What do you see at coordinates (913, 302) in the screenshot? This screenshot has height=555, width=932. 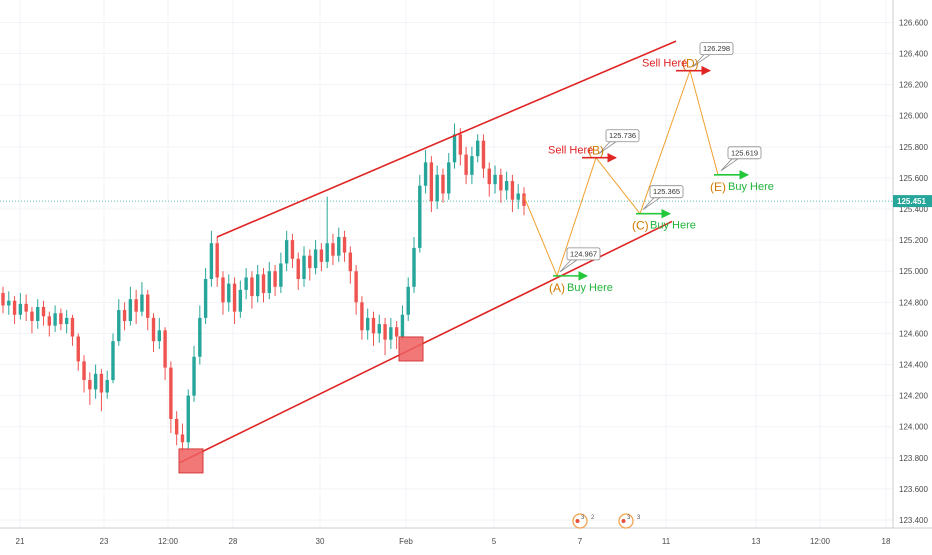 I see `y-tick-label: 124.800` at bounding box center [913, 302].